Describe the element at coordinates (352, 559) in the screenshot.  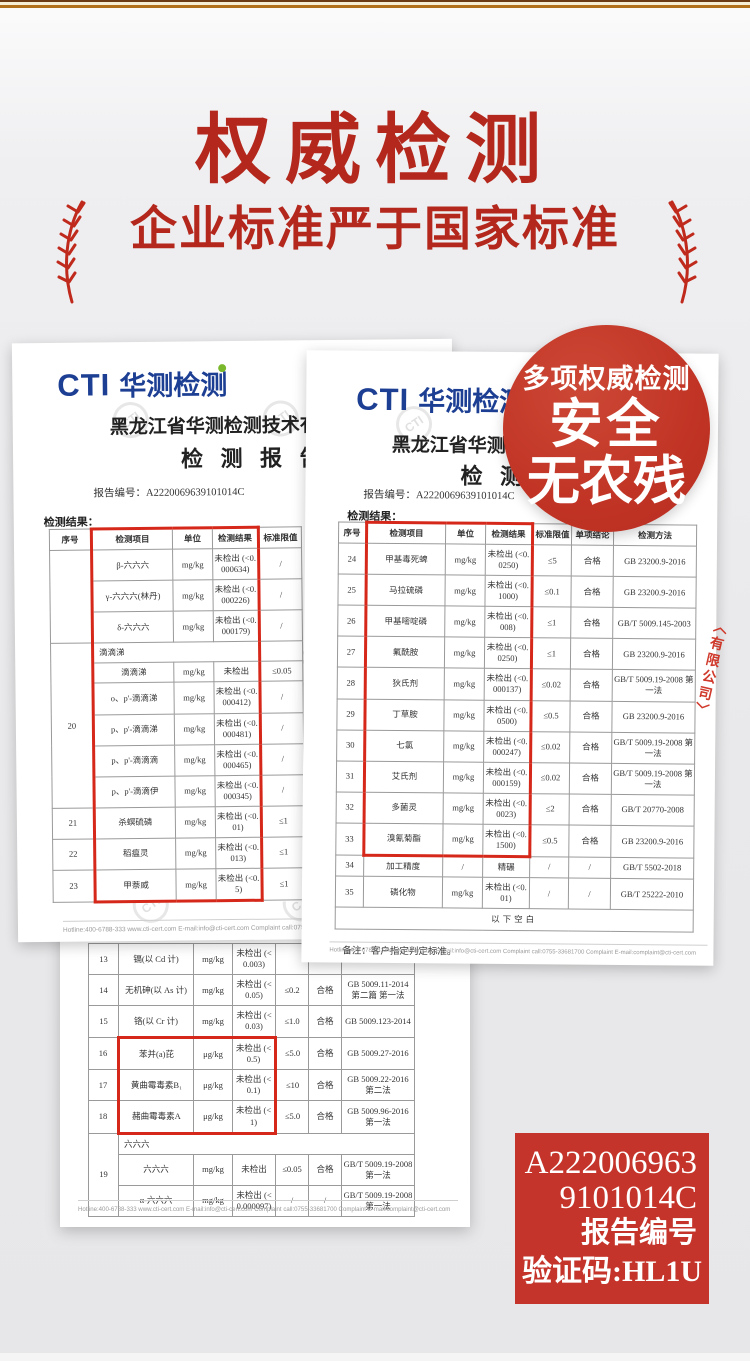
I see `table-cell: 24` at that location.